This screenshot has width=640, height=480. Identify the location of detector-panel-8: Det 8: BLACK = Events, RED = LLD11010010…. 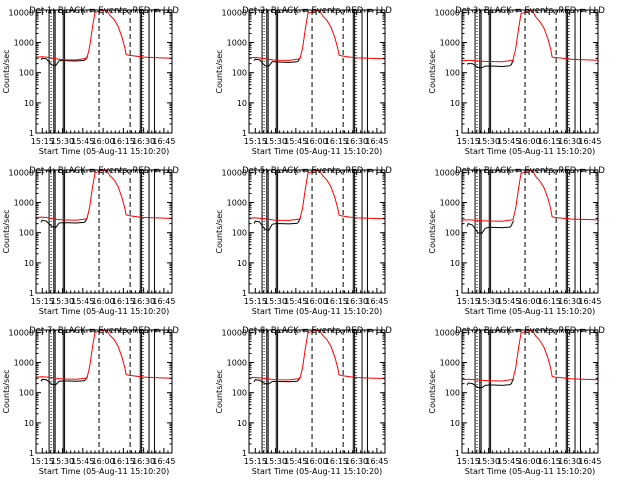
(303, 401).